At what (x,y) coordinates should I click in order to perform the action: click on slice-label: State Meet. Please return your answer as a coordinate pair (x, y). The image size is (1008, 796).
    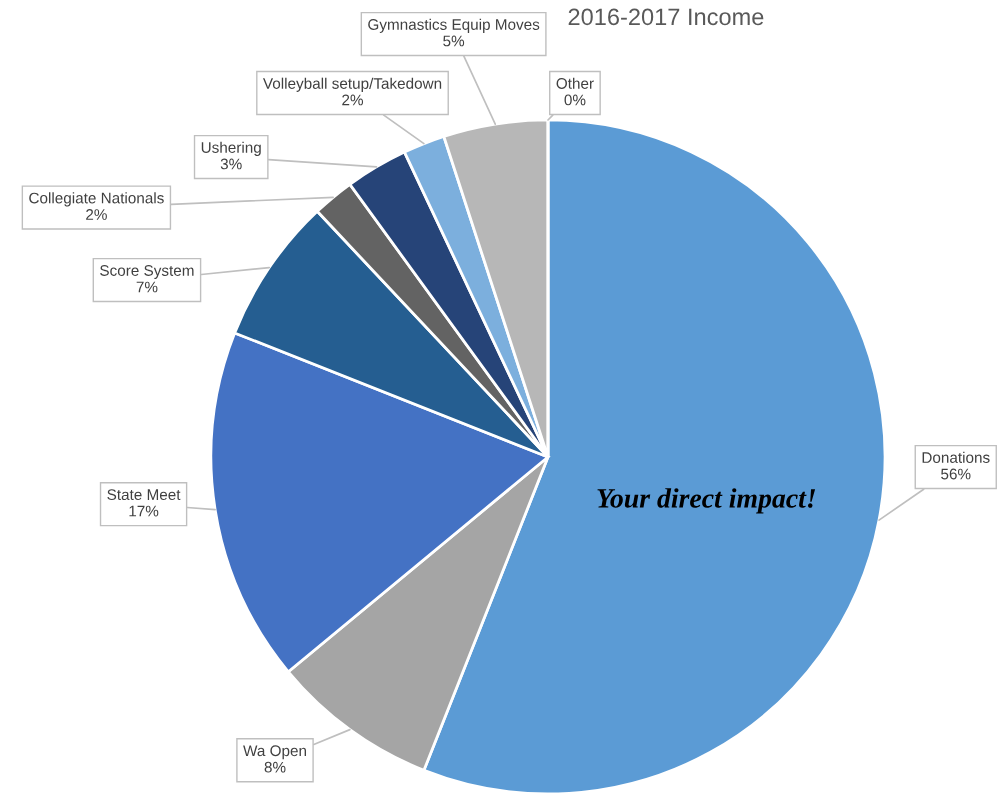
    Looking at the image, I should click on (144, 495).